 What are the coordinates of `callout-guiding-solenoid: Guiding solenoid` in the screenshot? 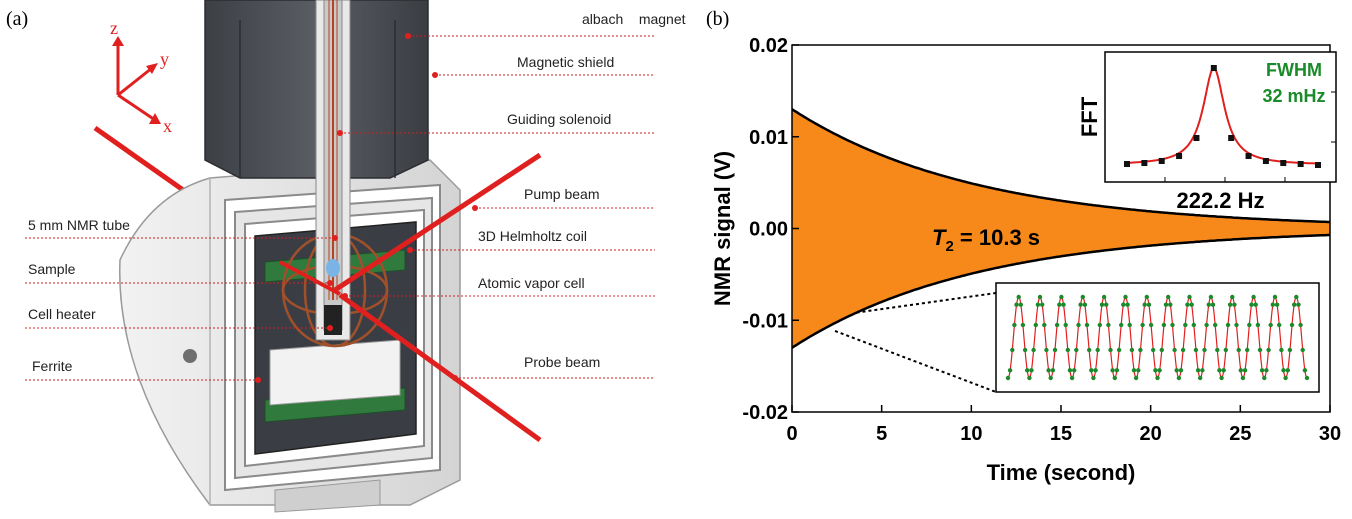 It's located at (559, 119).